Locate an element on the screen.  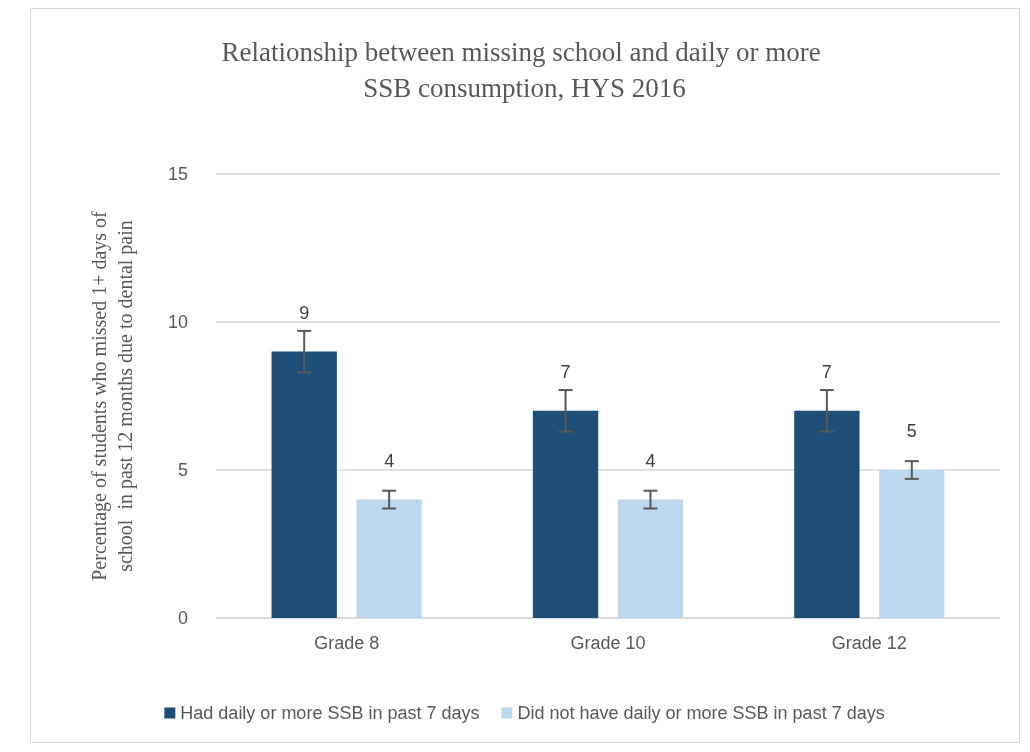
y-tick-label: 0 is located at coordinates (182, 618).